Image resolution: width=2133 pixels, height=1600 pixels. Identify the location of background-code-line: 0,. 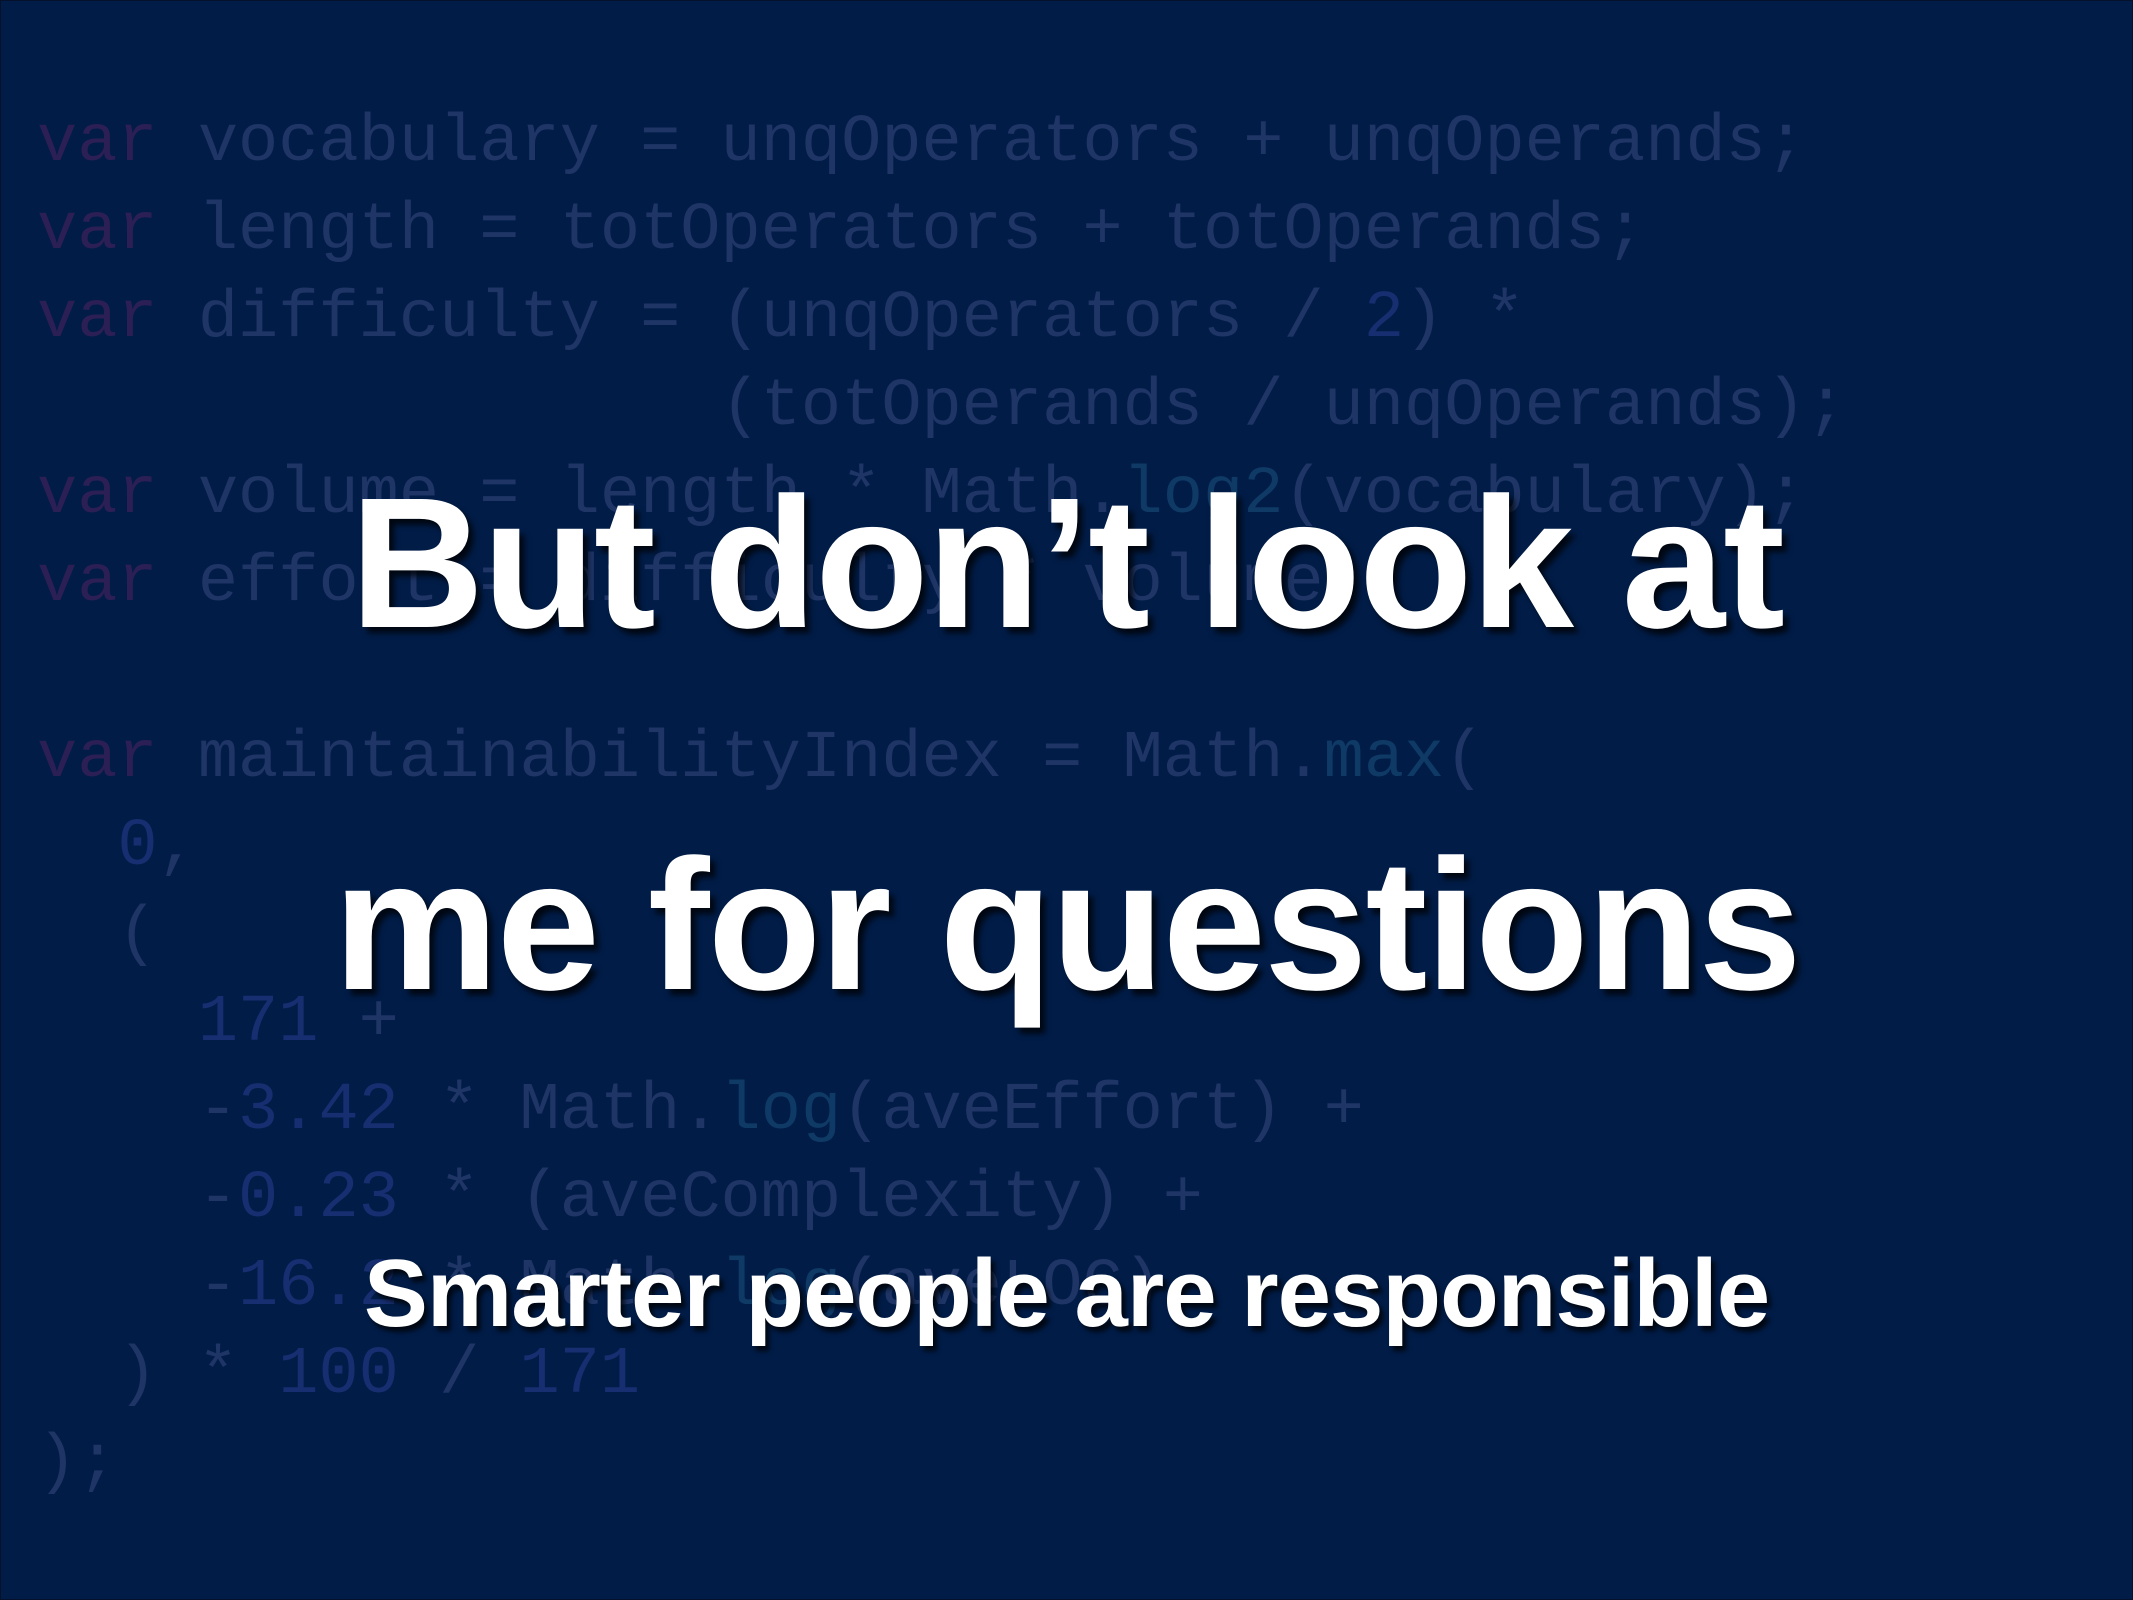
(117, 847).